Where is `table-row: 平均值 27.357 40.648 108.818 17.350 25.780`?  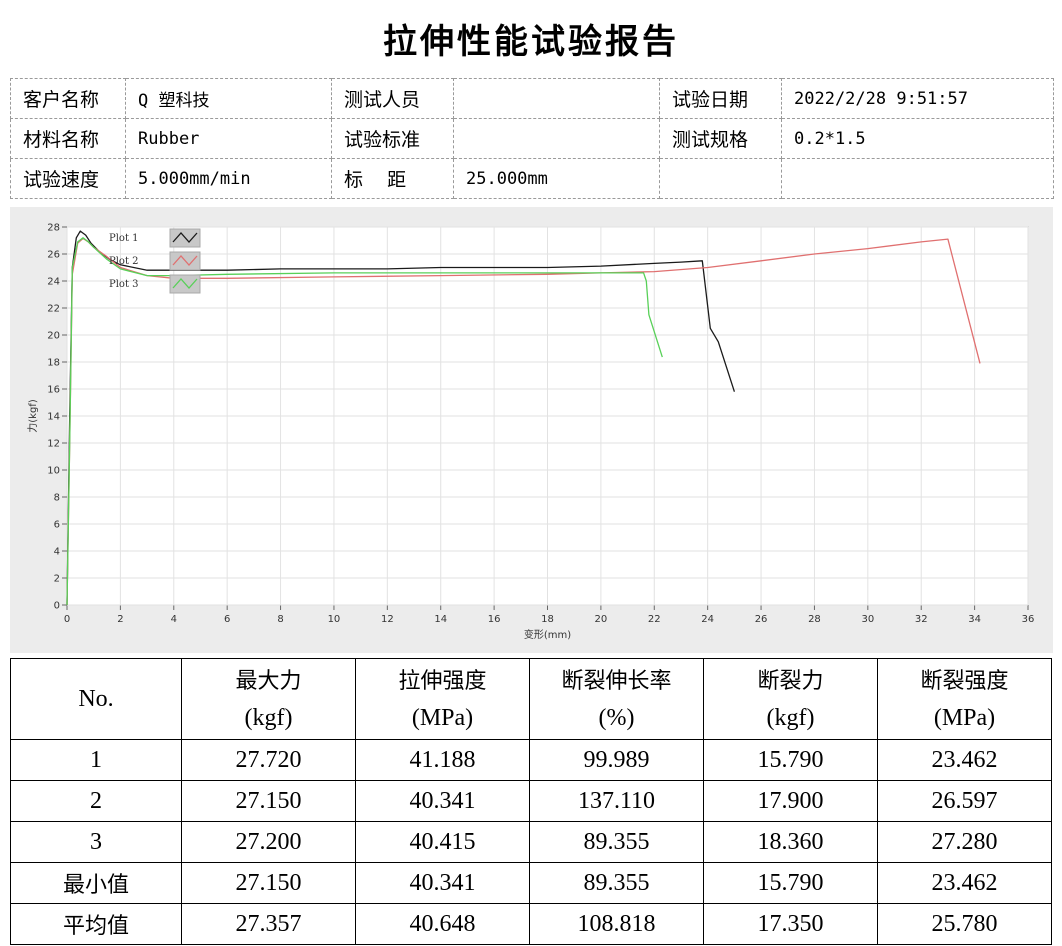 table-row: 平均值 27.357 40.648 108.818 17.350 25.780 is located at coordinates (531, 924).